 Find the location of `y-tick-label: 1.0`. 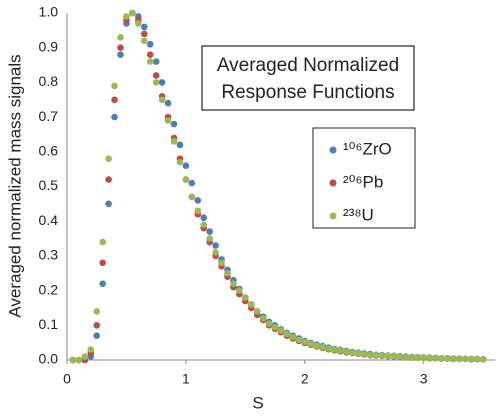

y-tick-label: 1.0 is located at coordinates (49, 12).